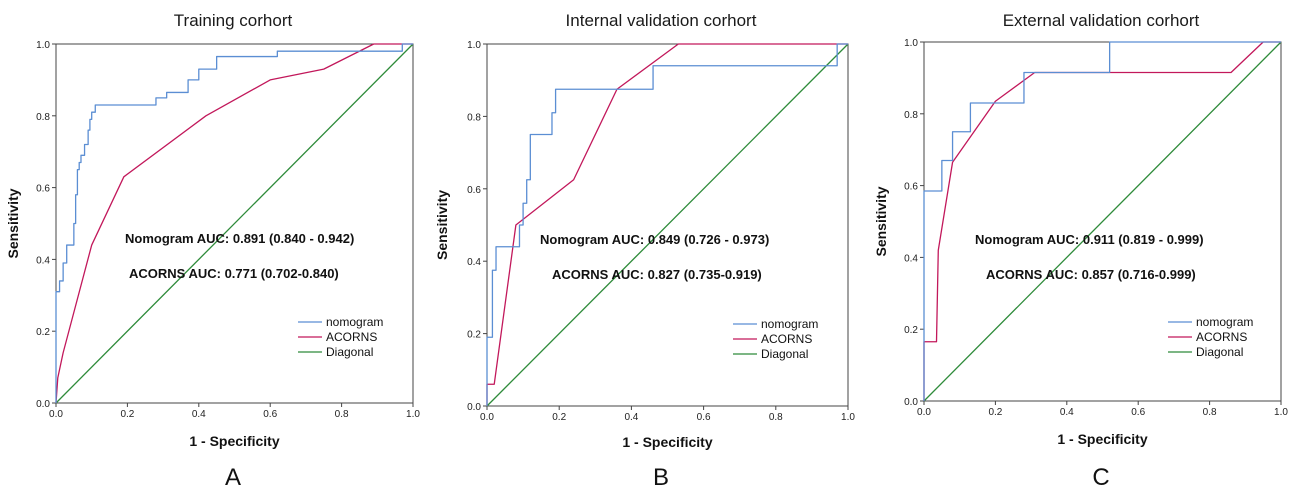 This screenshot has height=497, width=1301. Describe the element at coordinates (657, 274) in the screenshot. I see `auc-annotation: ACORNS AUC: 0.827 (0.735-0.919)` at that location.